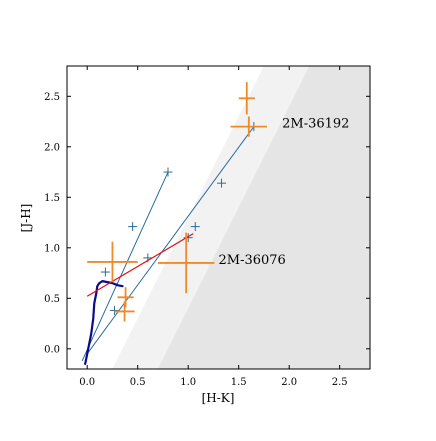 Image resolution: width=436 pixels, height=441 pixels. Describe the element at coordinates (138, 382) in the screenshot. I see `x-tick-label-1: 0.5` at that location.